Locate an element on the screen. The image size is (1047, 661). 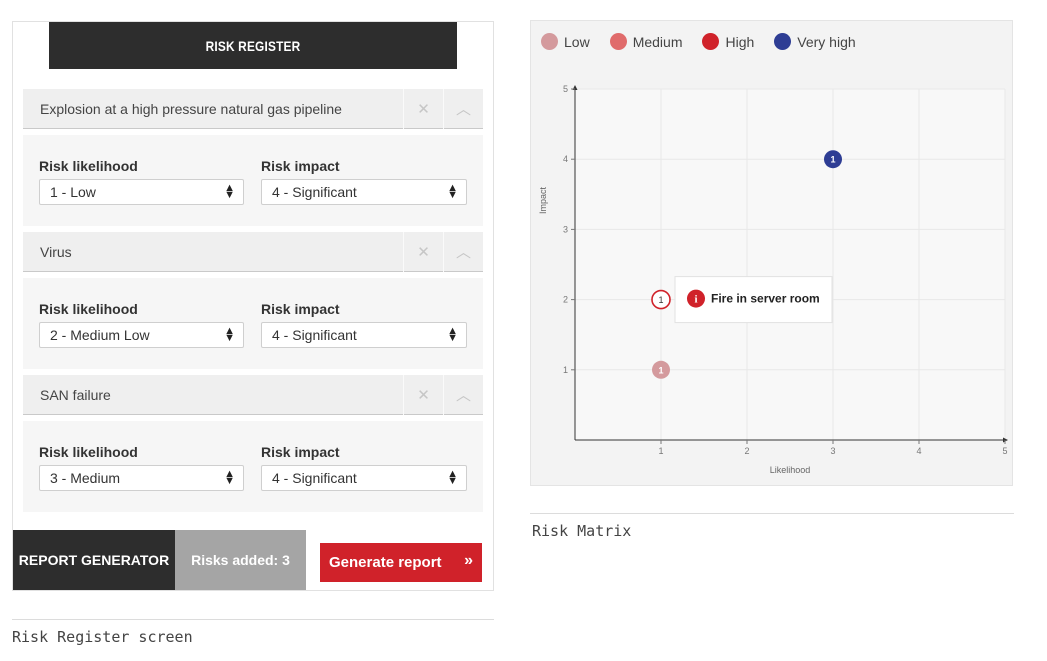
x-tick-label: 1 is located at coordinates (660, 451).